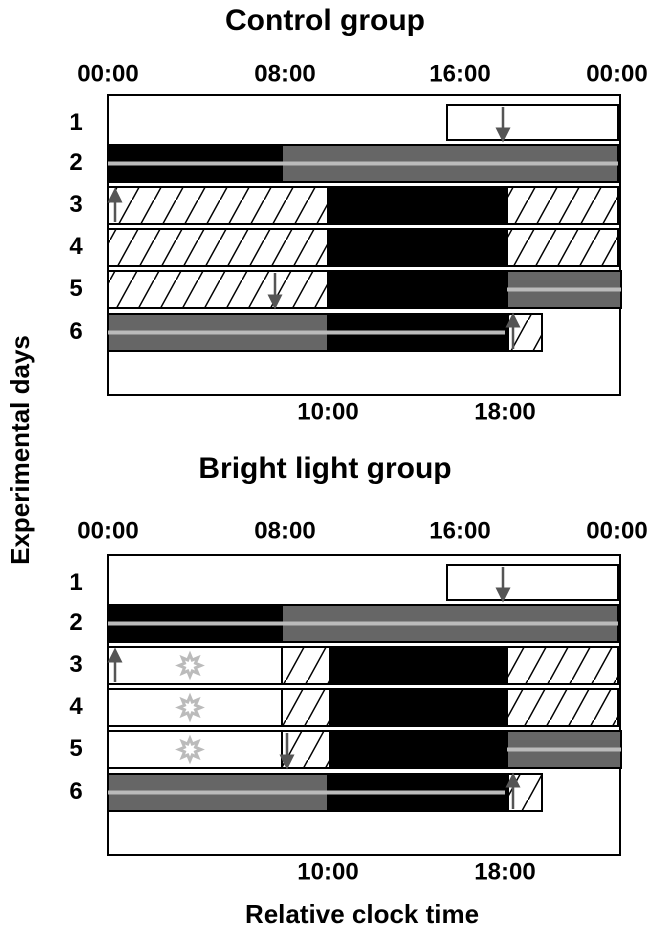  Describe the element at coordinates (324, 468) in the screenshot. I see `panel-title: Bright light group` at that location.